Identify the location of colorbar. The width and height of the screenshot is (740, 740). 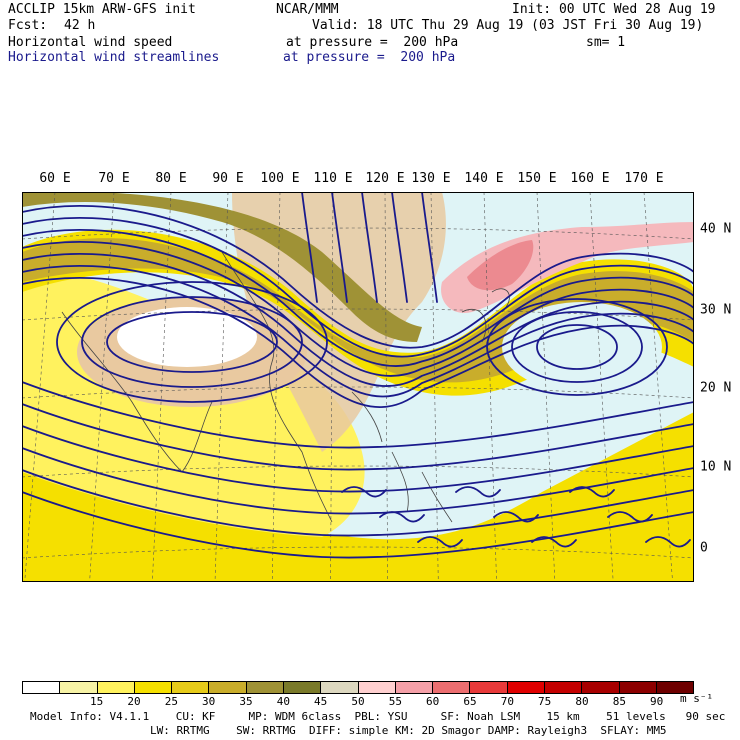
(358, 687).